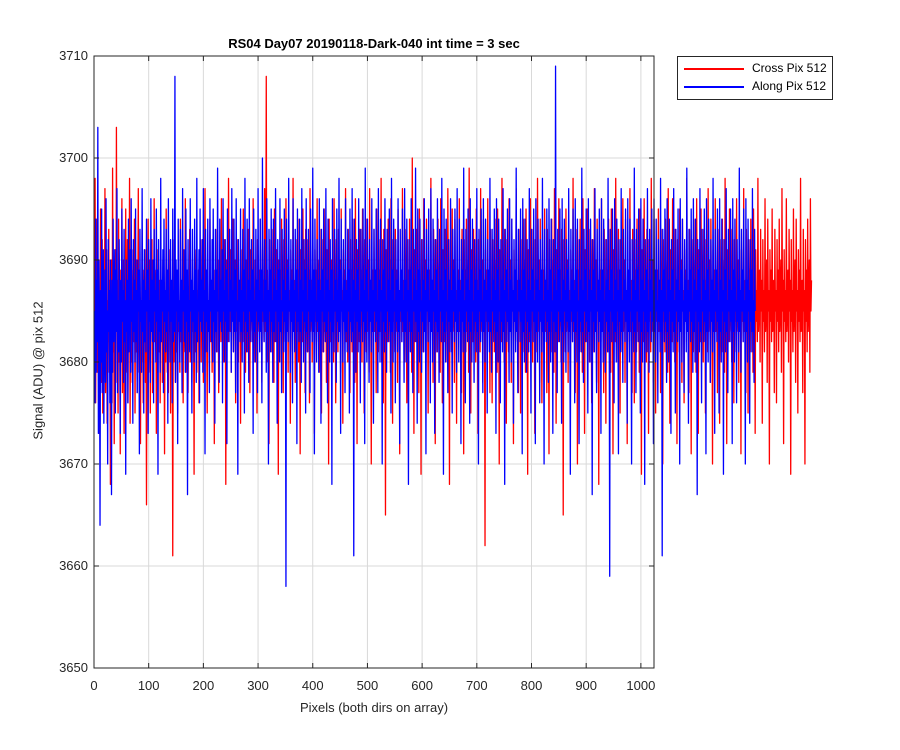 The width and height of the screenshot is (900, 750). What do you see at coordinates (368, 685) in the screenshot?
I see `x-tick-label: 500` at bounding box center [368, 685].